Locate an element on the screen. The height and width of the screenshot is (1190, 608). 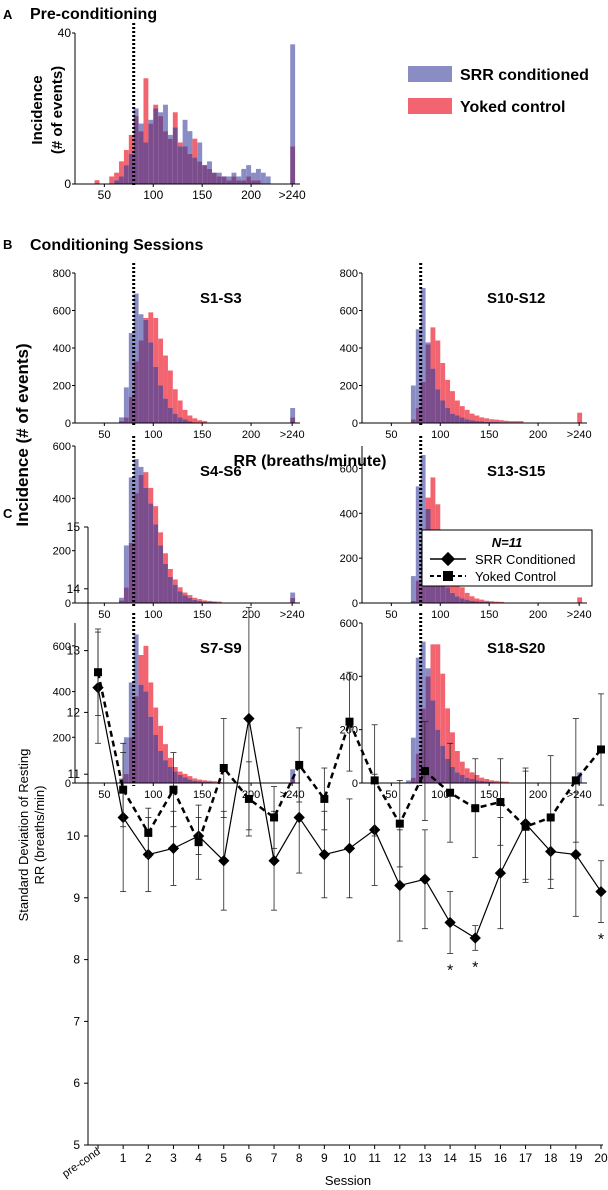
histogram-s4-s6: 0 200 400 600 50 100 150 200 >240 S4-S6 is located at coordinates (179, 528).